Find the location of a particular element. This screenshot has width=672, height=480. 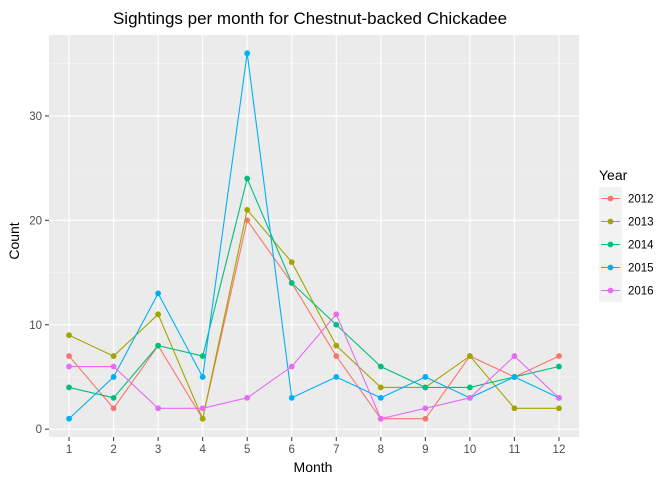

legend-label: 2014 is located at coordinates (641, 246).